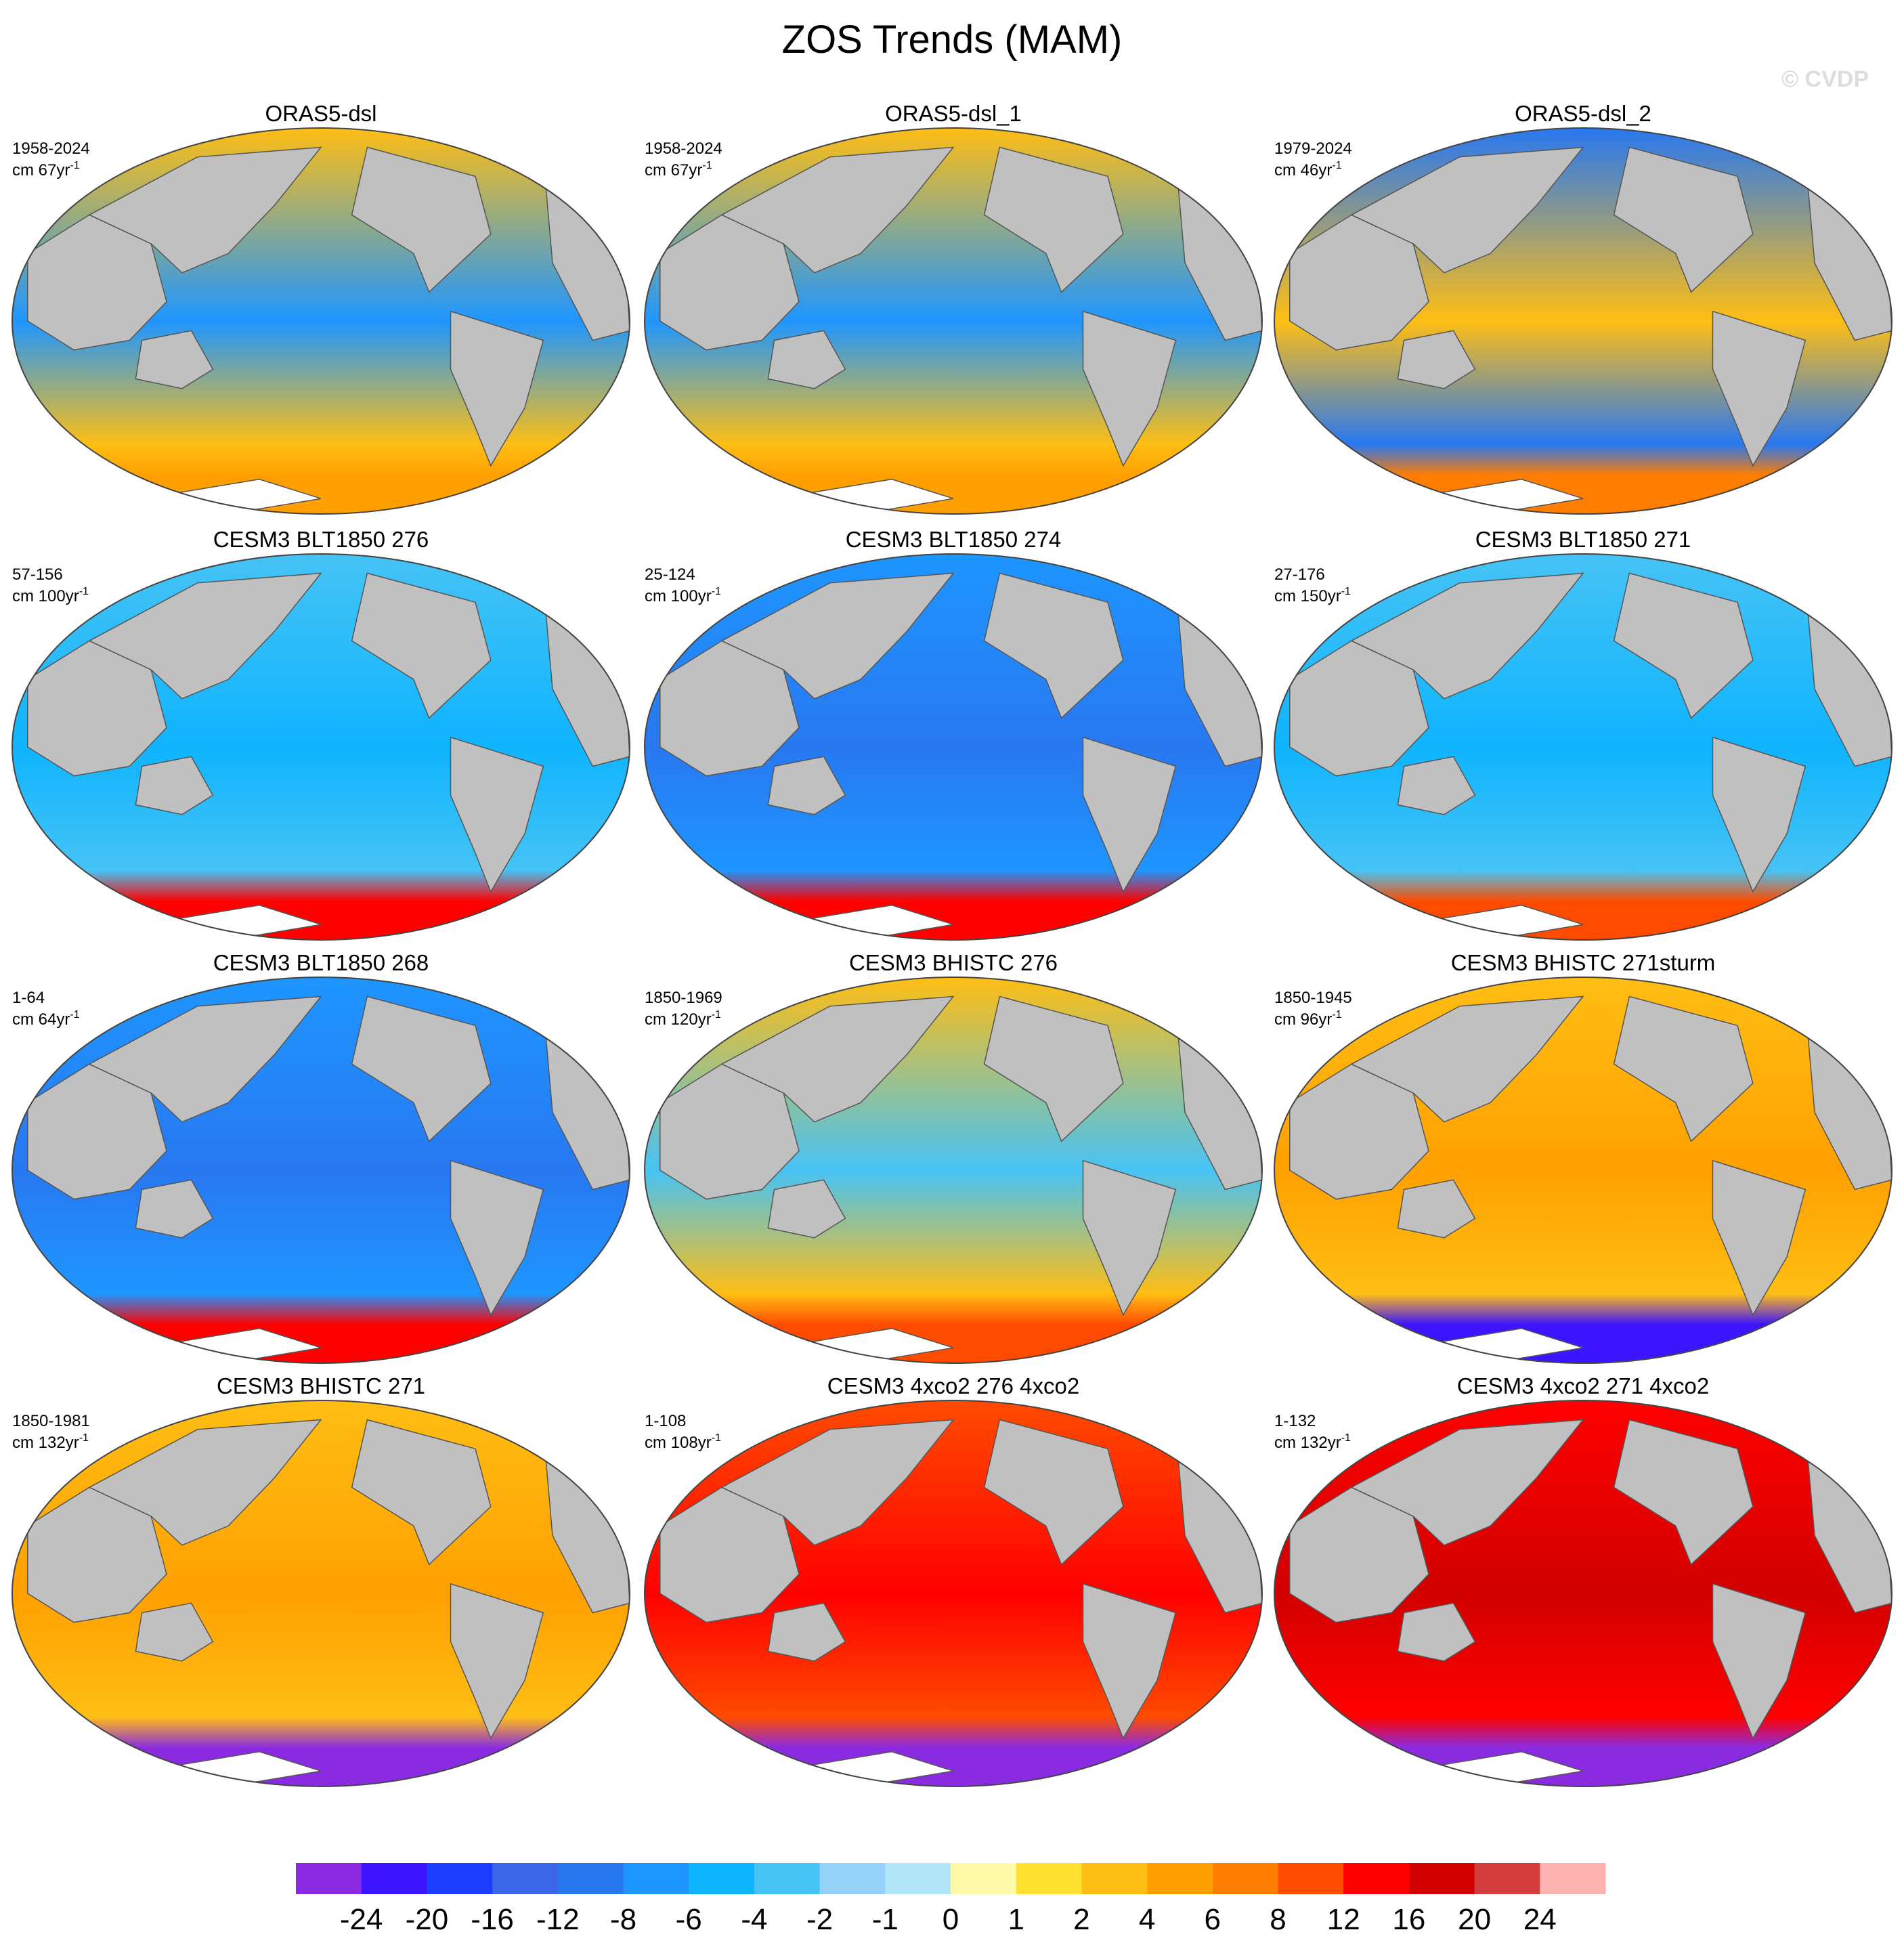 This screenshot has height=1951, width=1904. I want to click on period: 1-64, so click(29, 998).